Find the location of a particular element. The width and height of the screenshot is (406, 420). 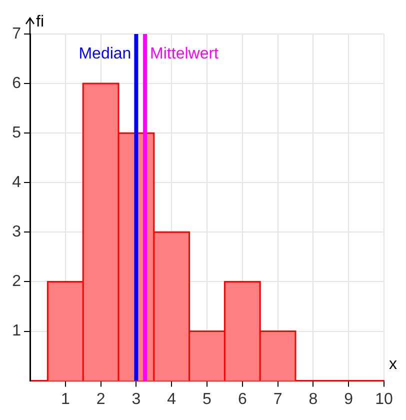

x-axis-title: x is located at coordinates (393, 365).